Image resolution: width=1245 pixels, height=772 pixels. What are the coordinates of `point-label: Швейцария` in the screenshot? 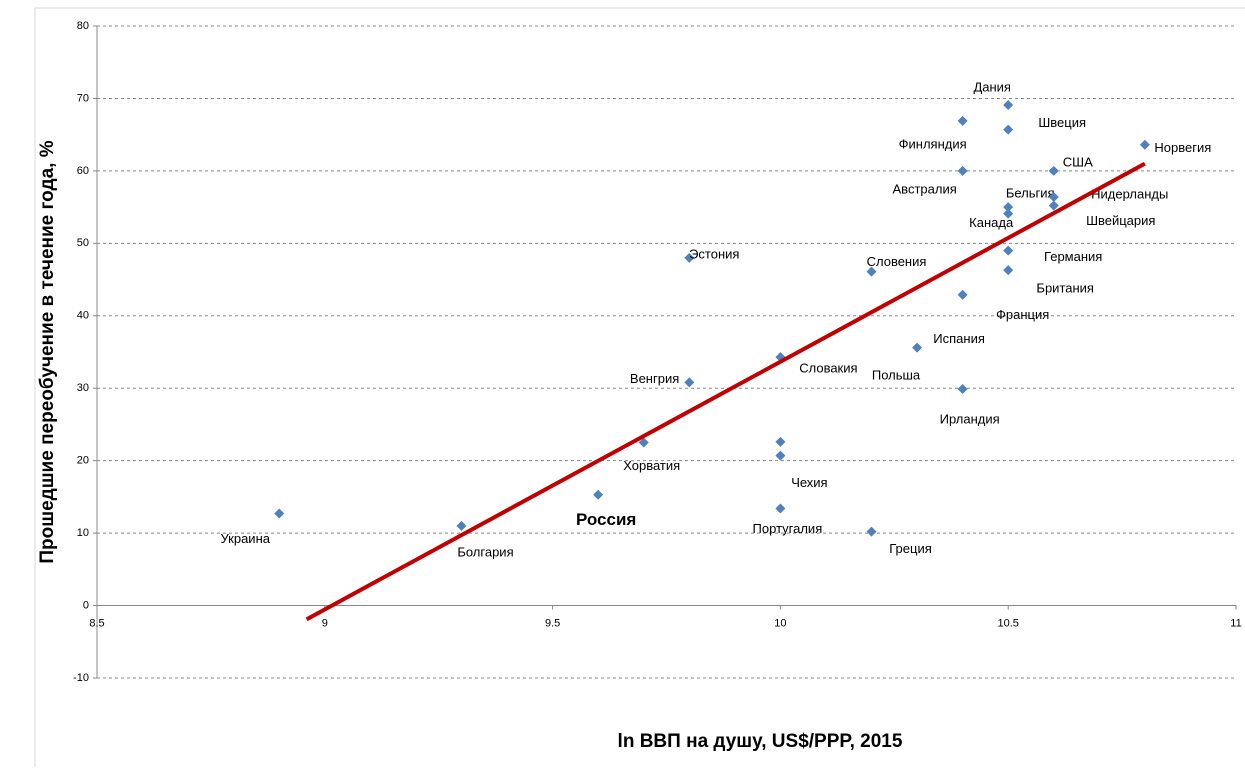 It's located at (1120, 220).